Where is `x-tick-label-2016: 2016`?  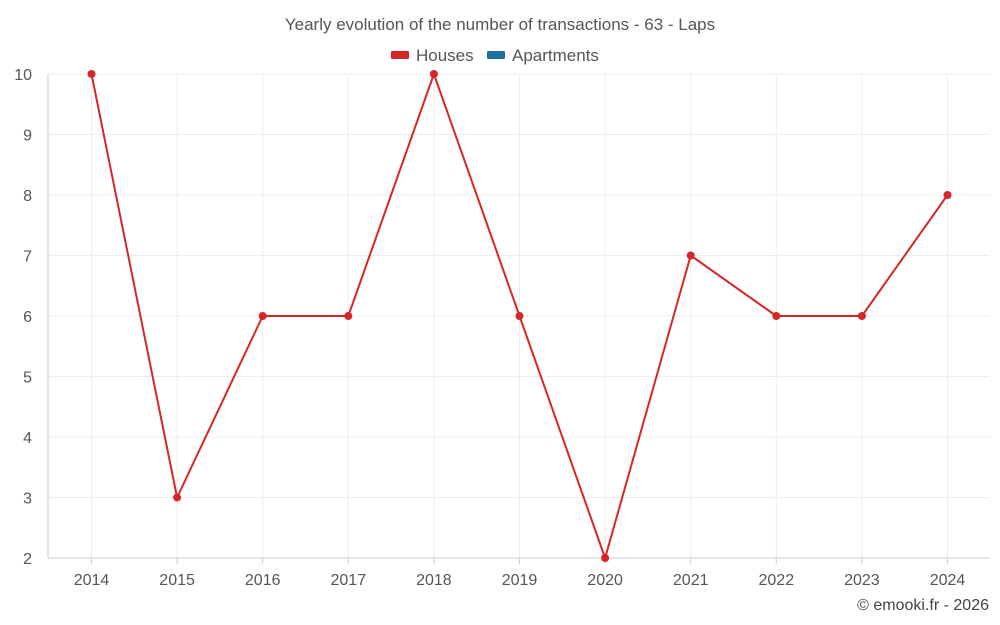
x-tick-label-2016: 2016 is located at coordinates (263, 580).